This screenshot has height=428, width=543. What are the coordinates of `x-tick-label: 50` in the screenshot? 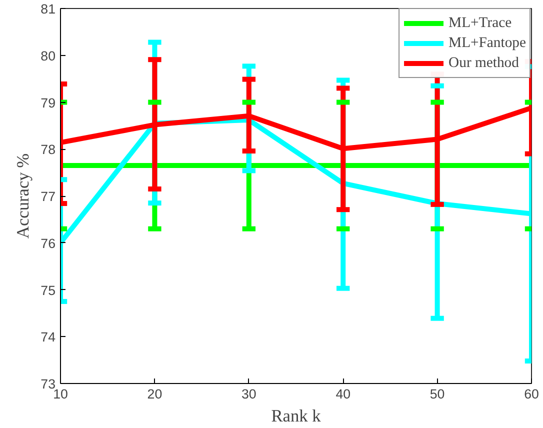 It's located at (437, 394).